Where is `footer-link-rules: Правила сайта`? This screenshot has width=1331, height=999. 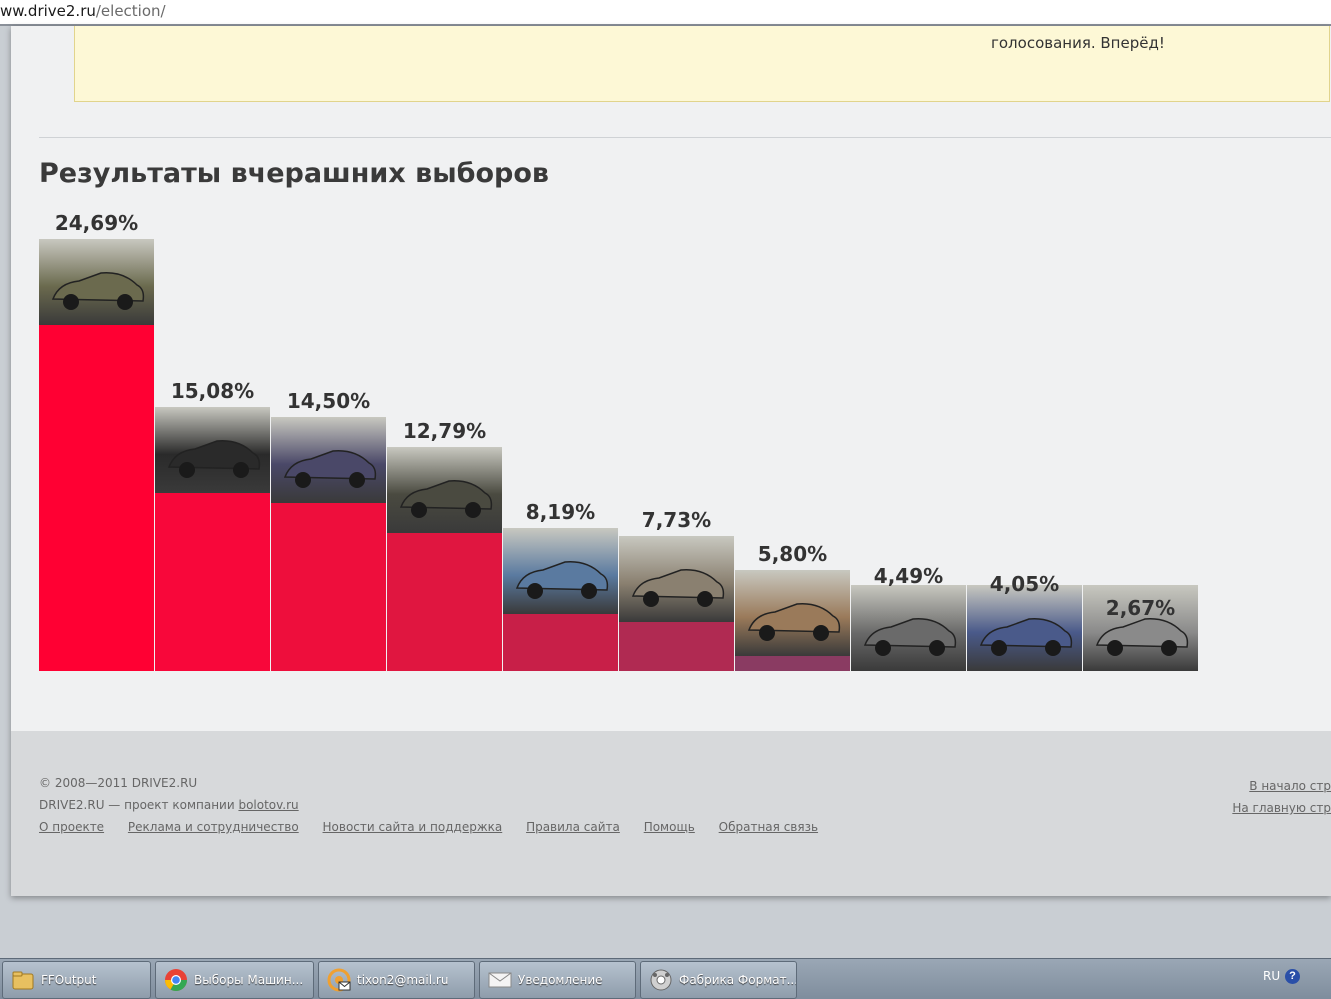 footer-link-rules: Правила сайта is located at coordinates (573, 827).